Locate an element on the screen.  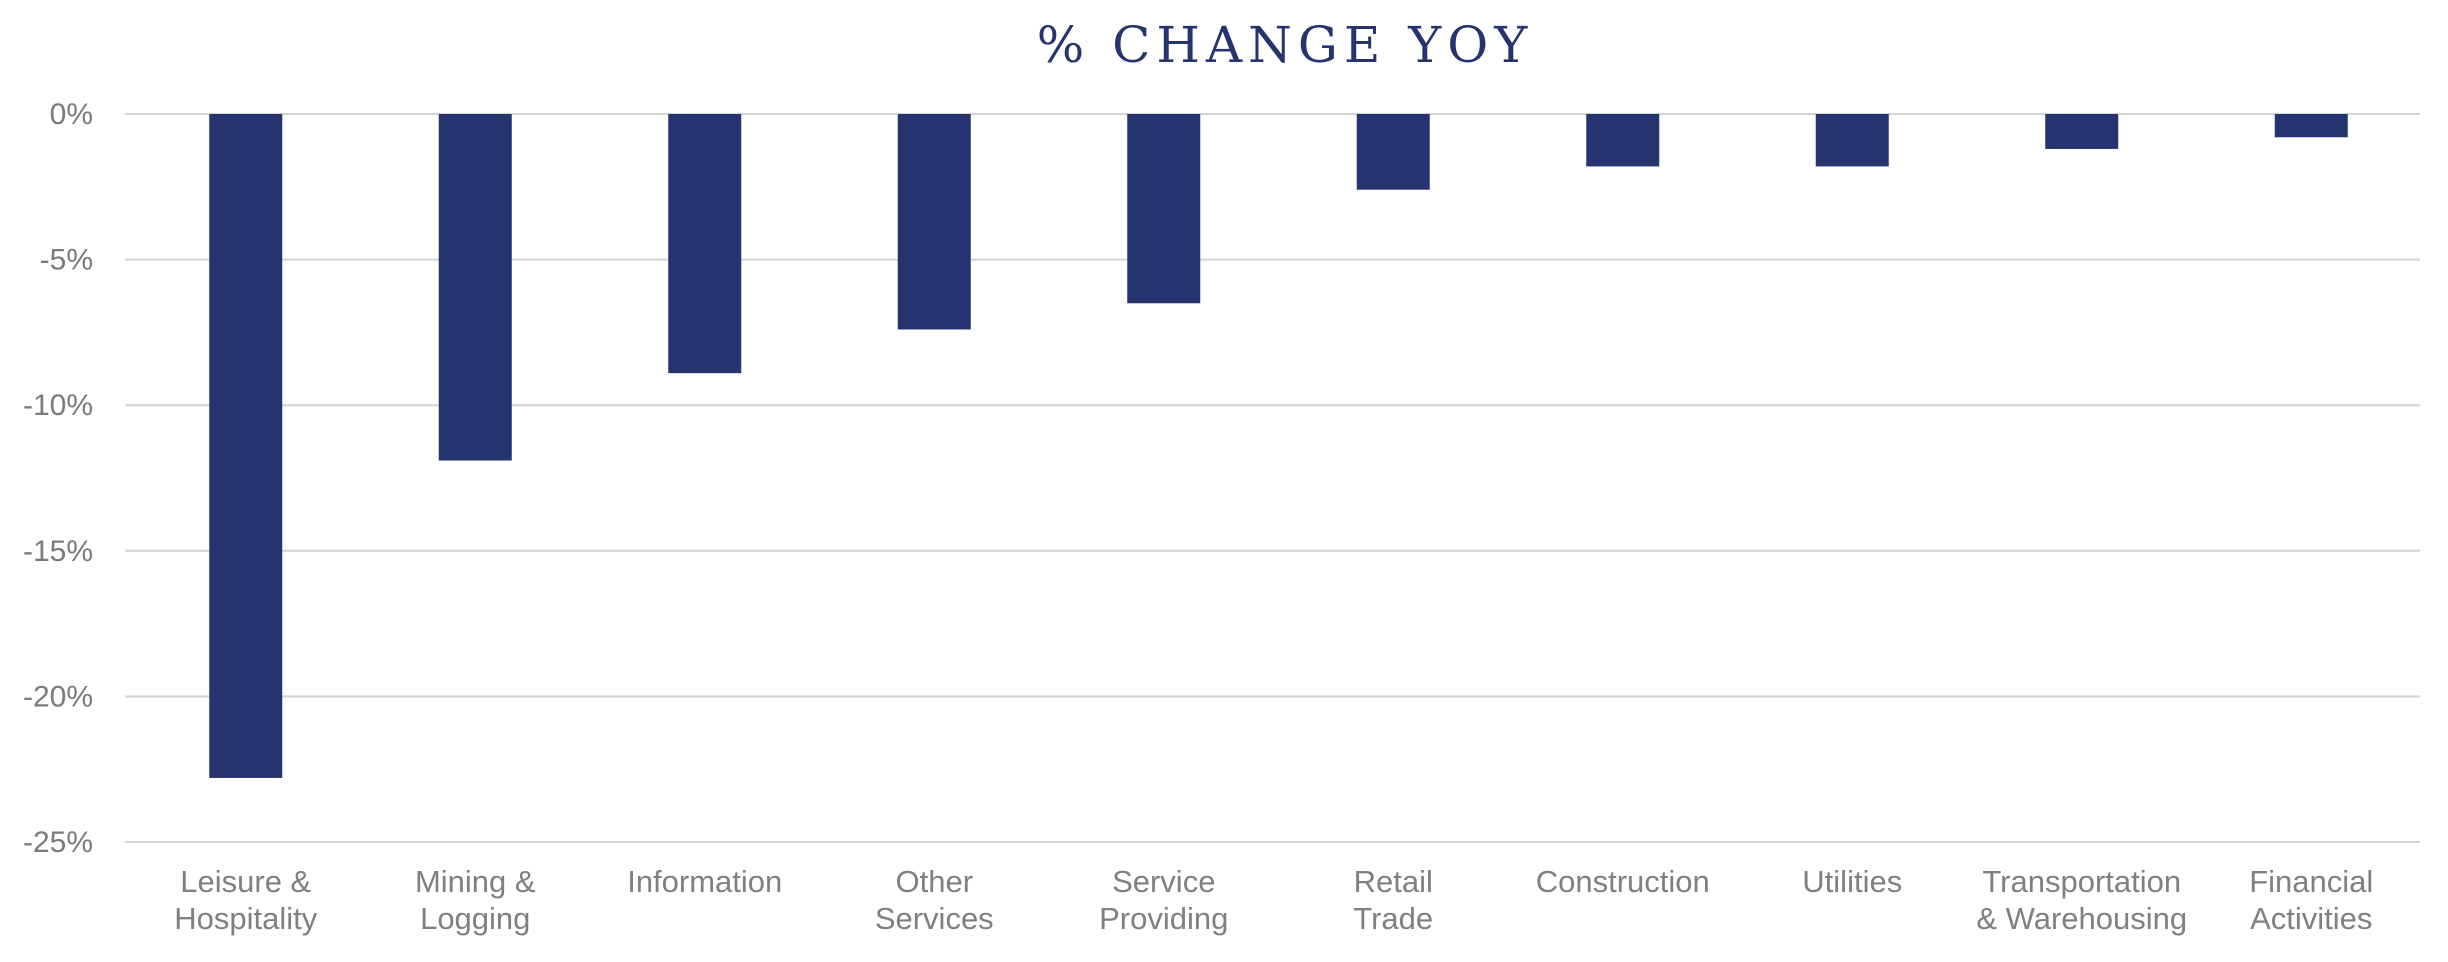
y-tick-label: -5% is located at coordinates (66, 260).